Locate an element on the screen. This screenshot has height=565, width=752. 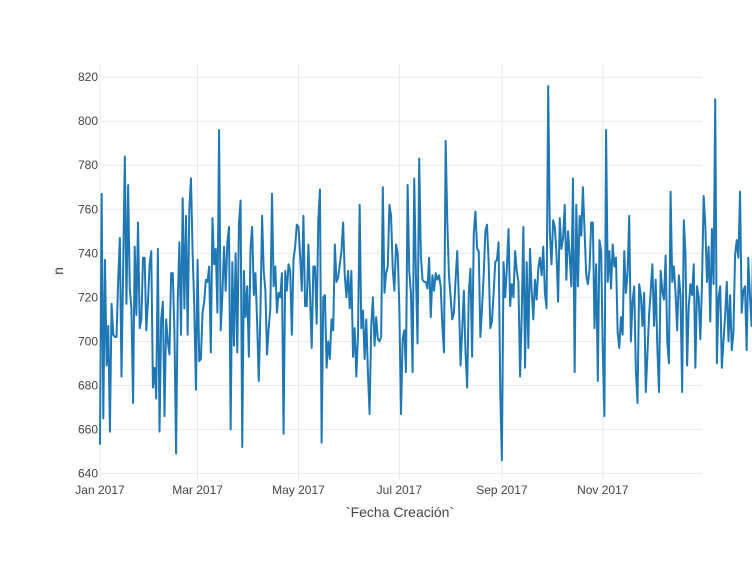
y-axis-ticks: 640 660 680 700 720 740 760 780 800 820 is located at coordinates (88, 275).